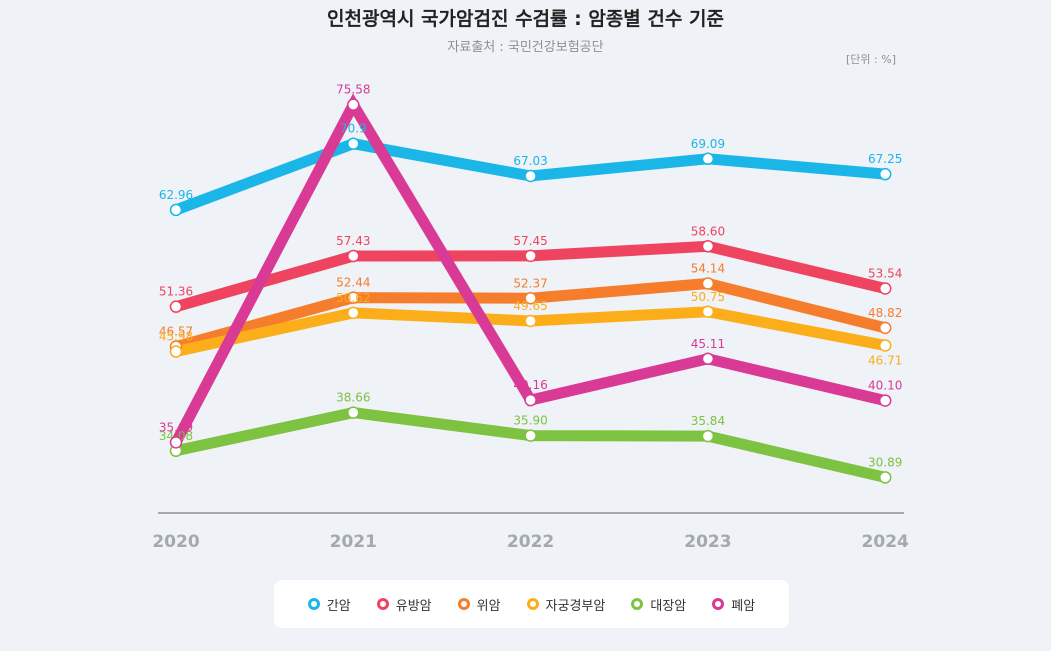  I want to click on legend-item: 대장암, so click(658, 604).